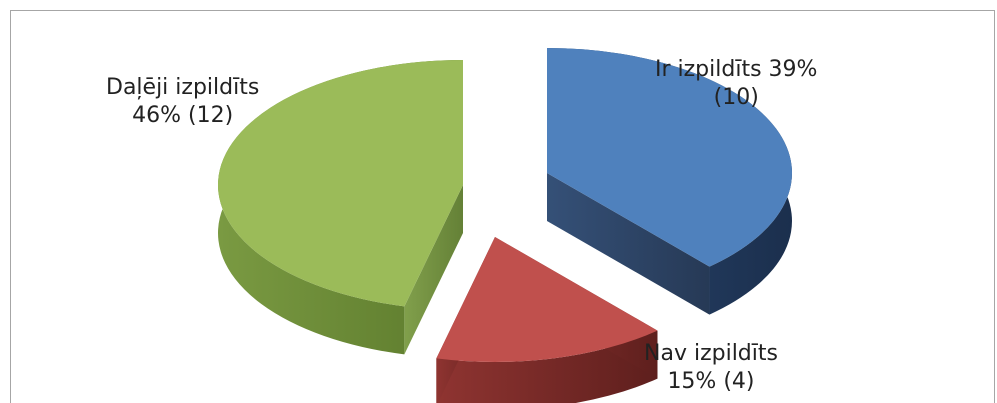  What do you see at coordinates (739, 381) in the screenshot?
I see `slice-label-count: (4)` at bounding box center [739, 381].